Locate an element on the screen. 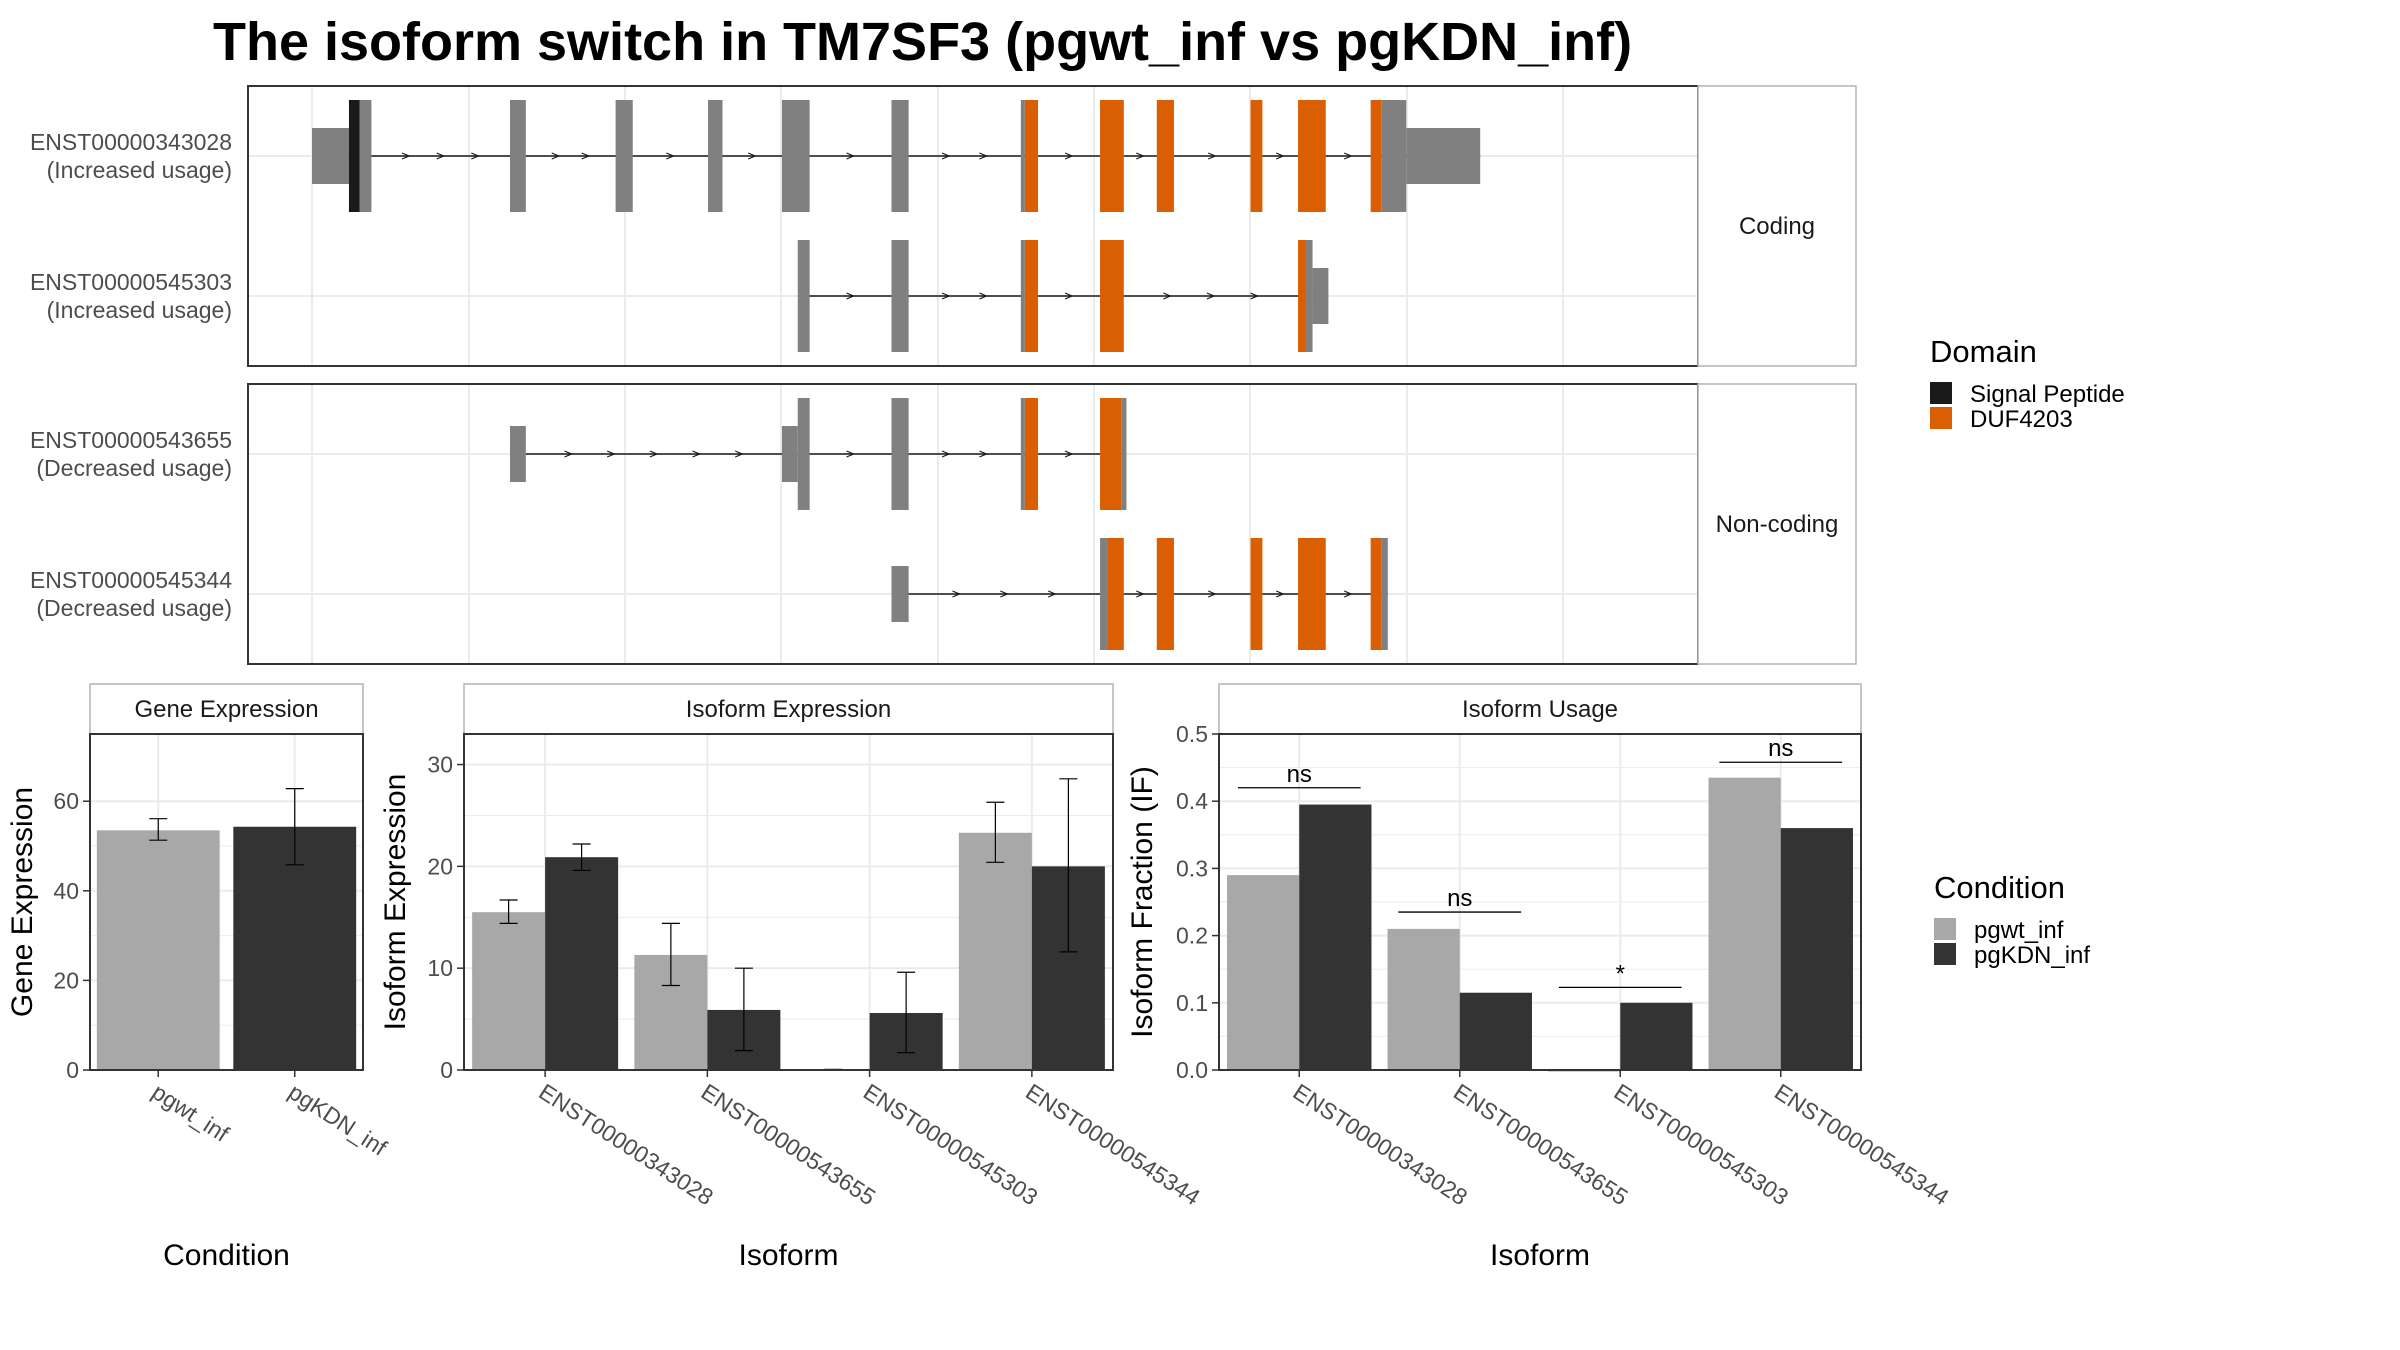 The image size is (2400, 1350). isoform-label: ENST00000545344 (Decreased usage) is located at coordinates (131, 594).